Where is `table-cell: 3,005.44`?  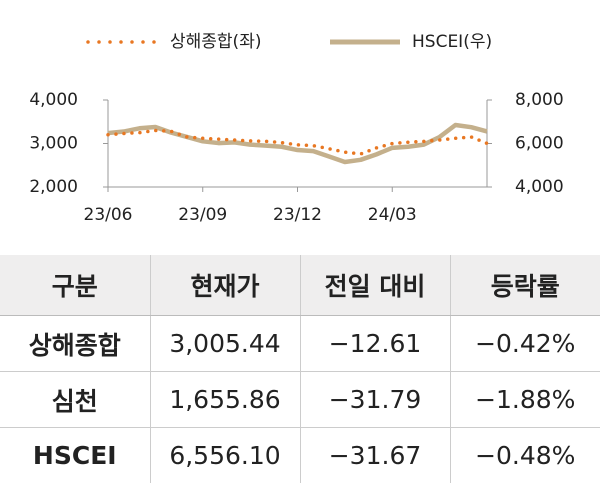 table-cell: 3,005.44 is located at coordinates (225, 344).